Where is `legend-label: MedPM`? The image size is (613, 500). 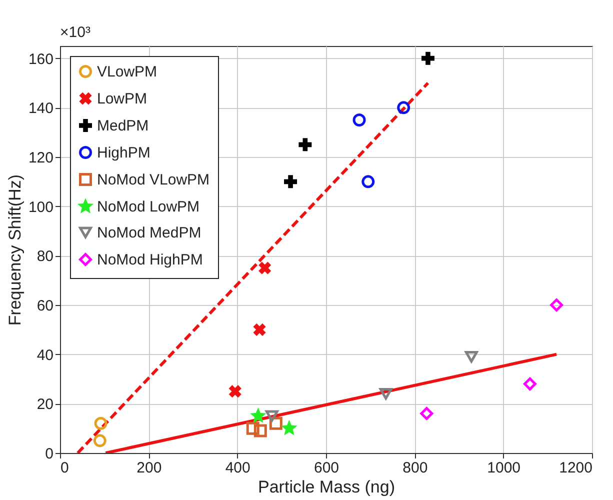
legend-label: MedPM is located at coordinates (123, 126).